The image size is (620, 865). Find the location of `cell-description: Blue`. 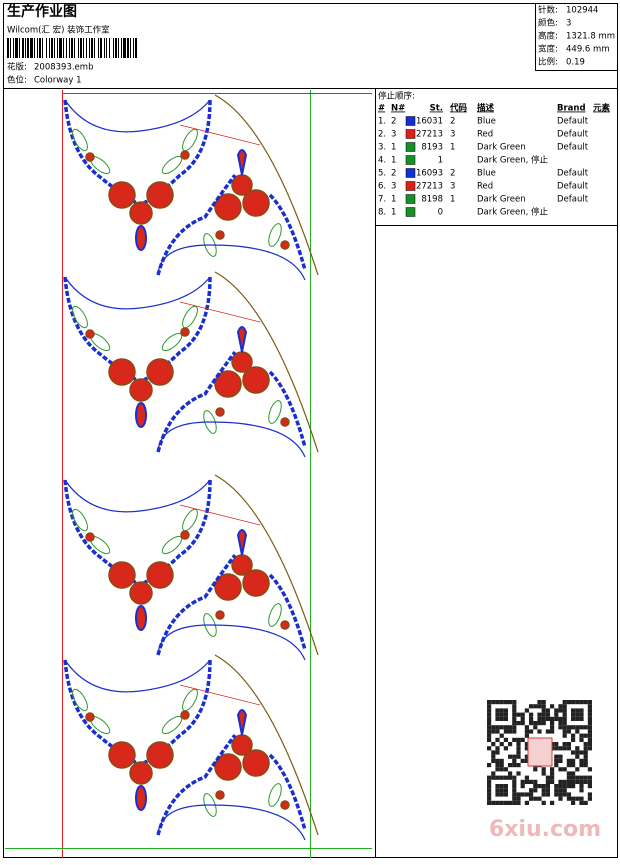

cell-description: Blue is located at coordinates (486, 174).